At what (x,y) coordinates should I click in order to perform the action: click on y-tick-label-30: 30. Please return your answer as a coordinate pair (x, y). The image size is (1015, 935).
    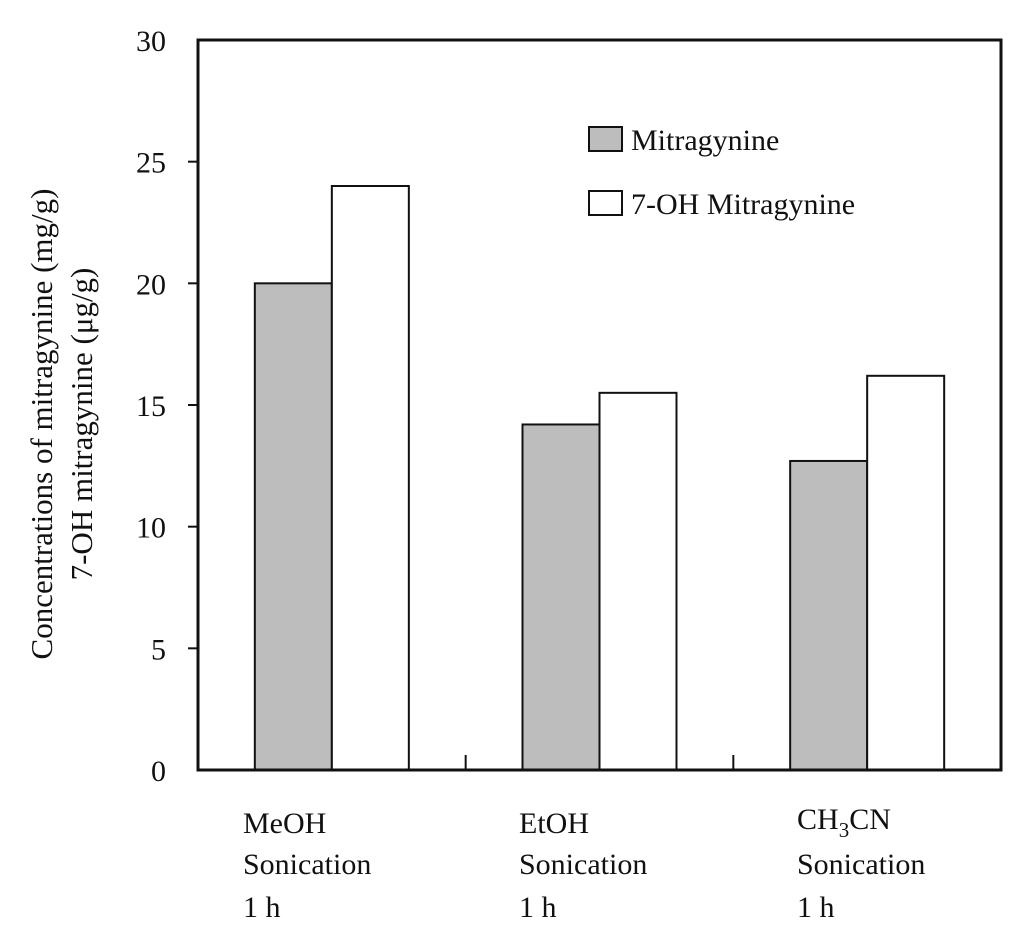
    Looking at the image, I should click on (151, 41).